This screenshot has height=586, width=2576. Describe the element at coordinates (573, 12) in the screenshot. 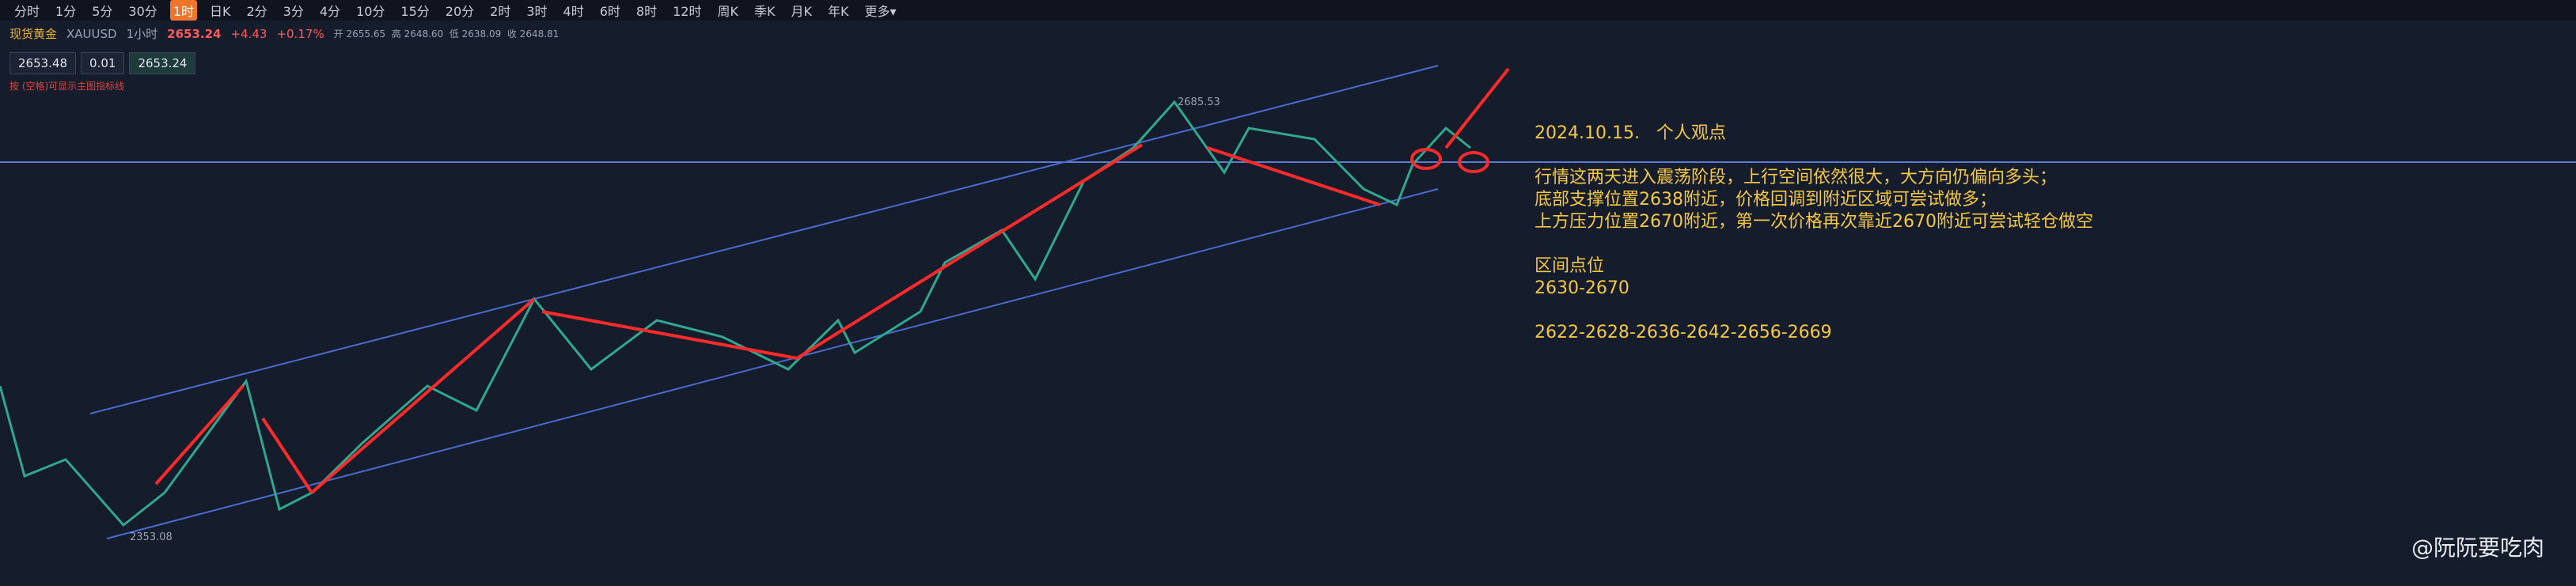

I see `timeframe: 4时` at that location.